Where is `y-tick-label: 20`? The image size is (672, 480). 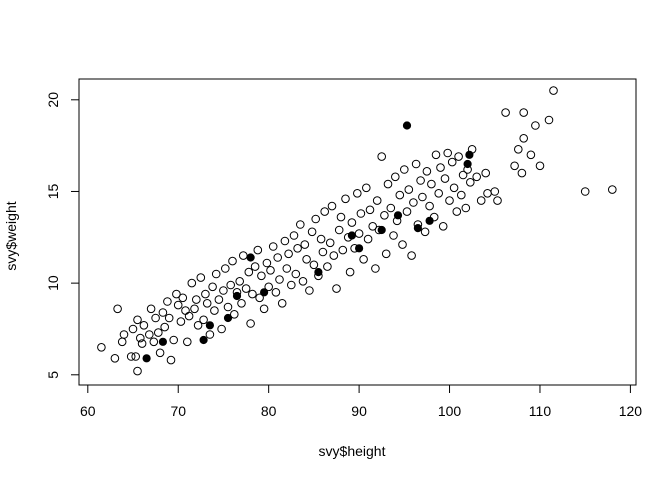 y-tick-label: 20 is located at coordinates (53, 100).